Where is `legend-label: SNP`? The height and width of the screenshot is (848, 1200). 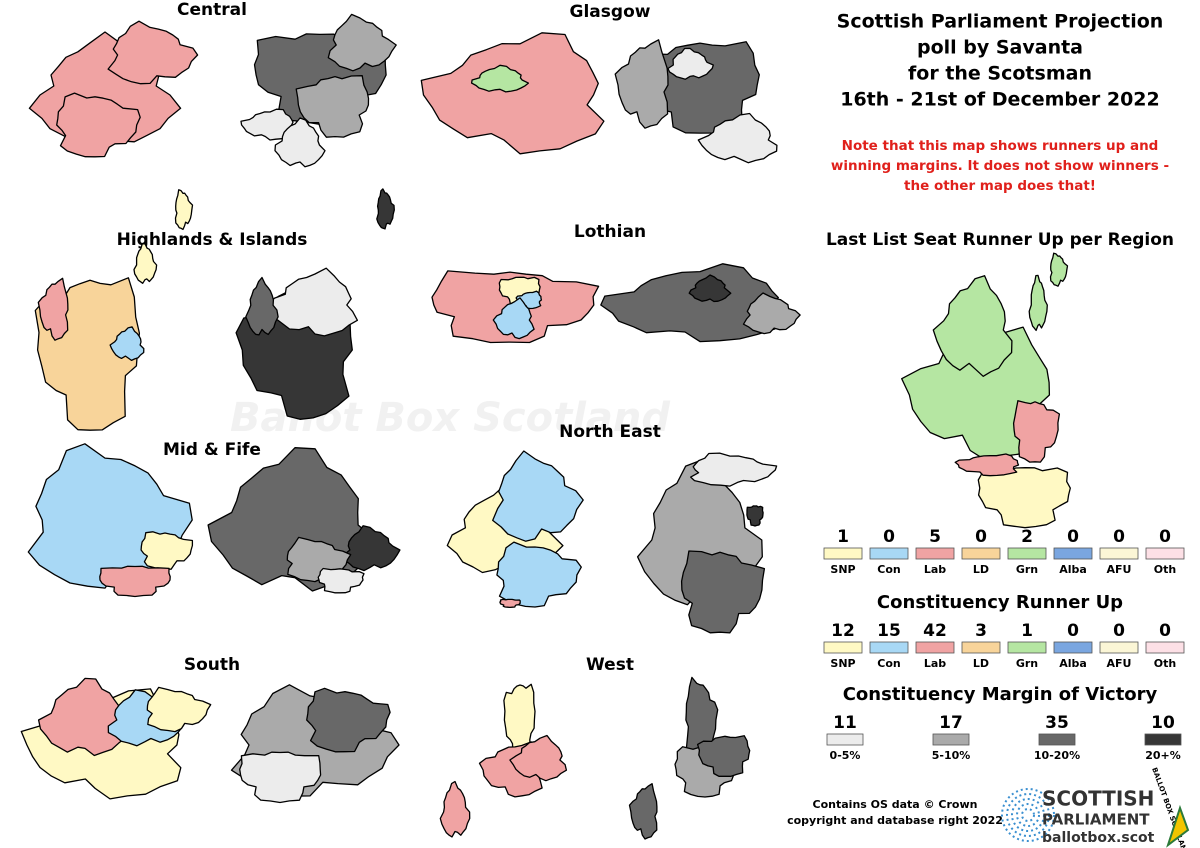
legend-label: SNP is located at coordinates (842, 663).